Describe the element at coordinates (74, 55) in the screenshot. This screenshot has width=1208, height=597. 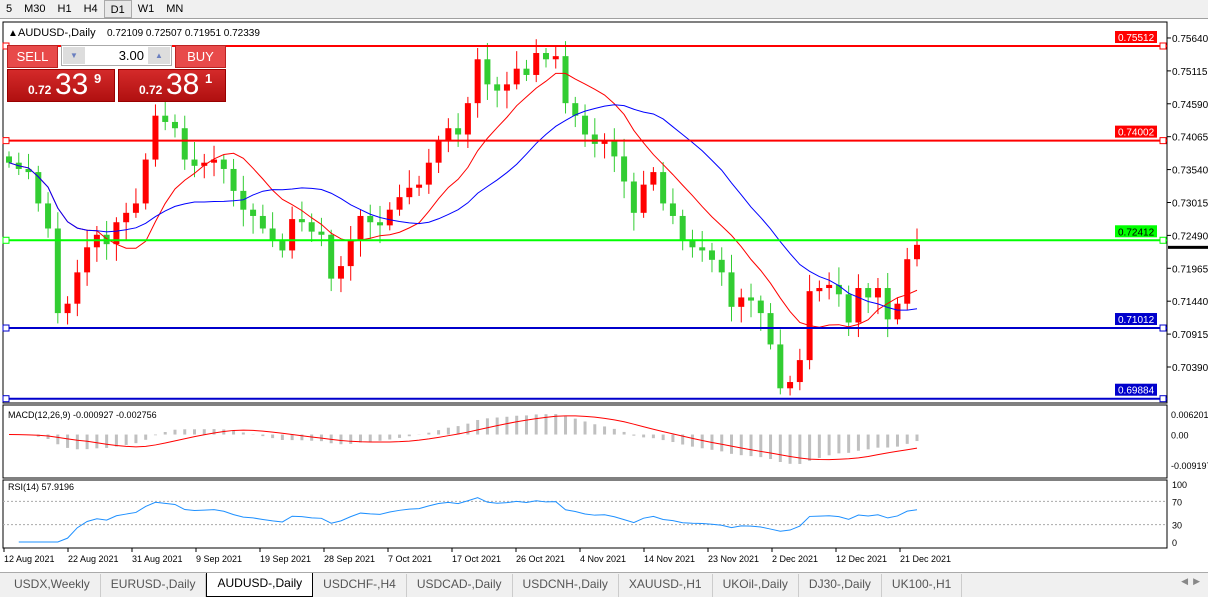
I see `decrease-lot-button: ▼` at that location.